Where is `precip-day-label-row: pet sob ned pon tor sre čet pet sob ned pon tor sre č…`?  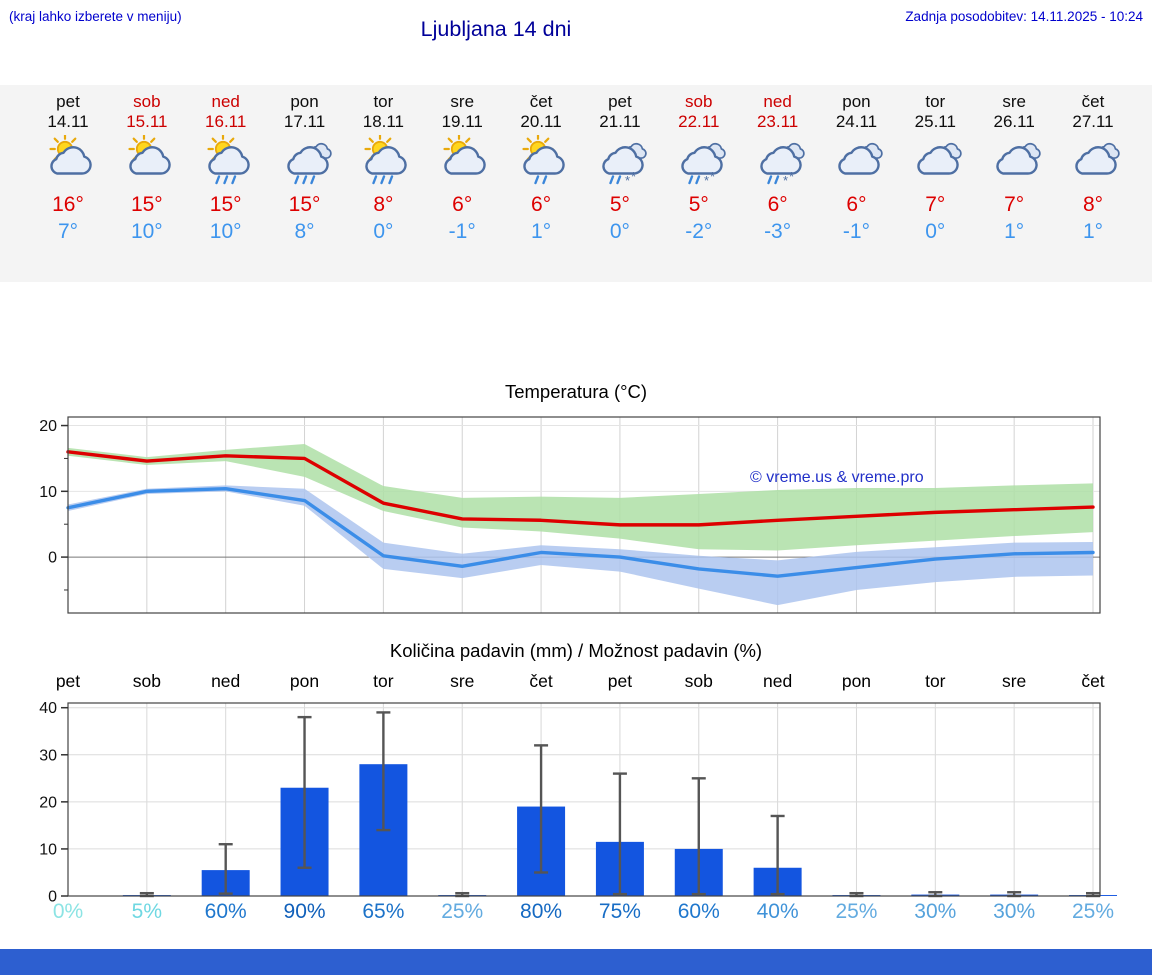
precip-day-label-row: pet sob ned pon tor sre čet pet sob ned pon tor sre č… is located at coordinates (576, 682).